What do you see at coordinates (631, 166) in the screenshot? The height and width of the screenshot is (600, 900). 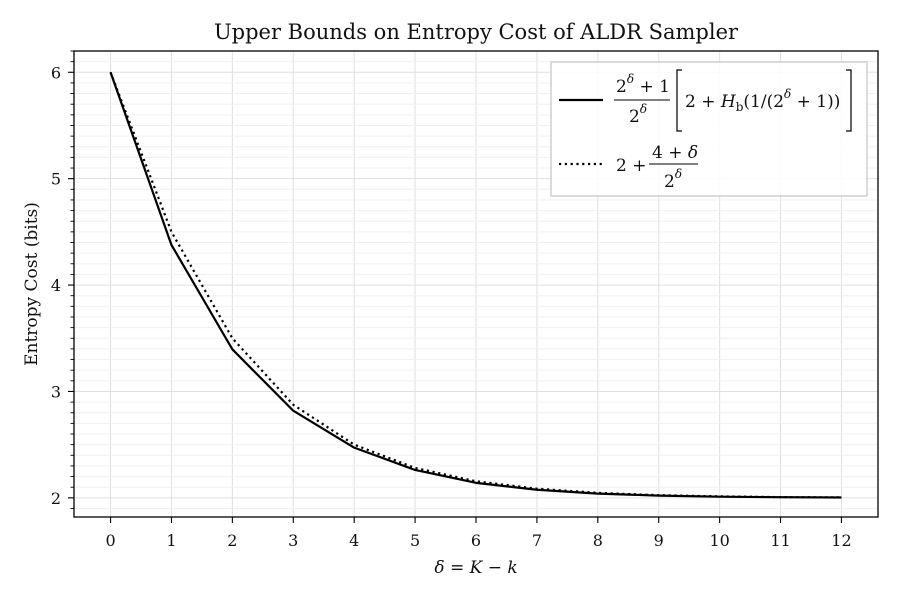 I see `svg-text: 2 +` at bounding box center [631, 166].